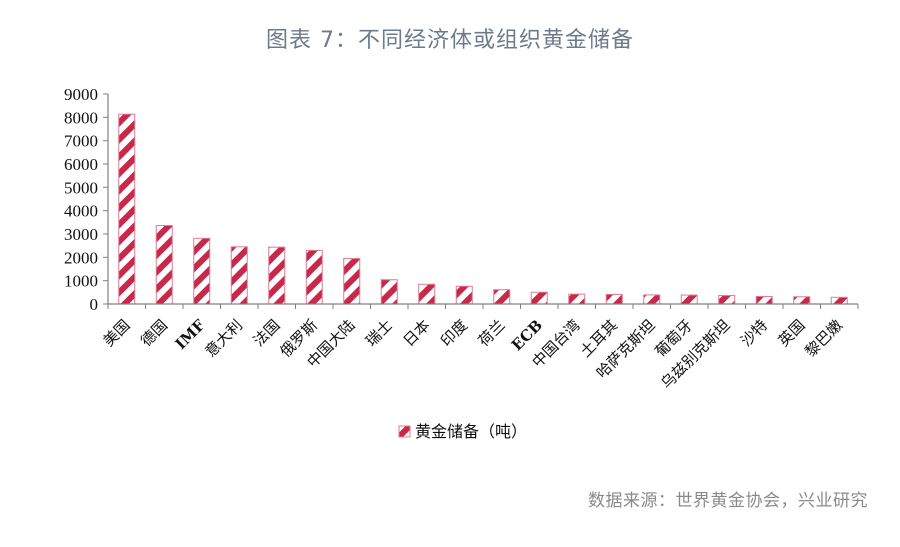 This screenshot has height=547, width=900. What do you see at coordinates (824, 338) in the screenshot?
I see `x-tick-label: 黎巴嫩` at bounding box center [824, 338].